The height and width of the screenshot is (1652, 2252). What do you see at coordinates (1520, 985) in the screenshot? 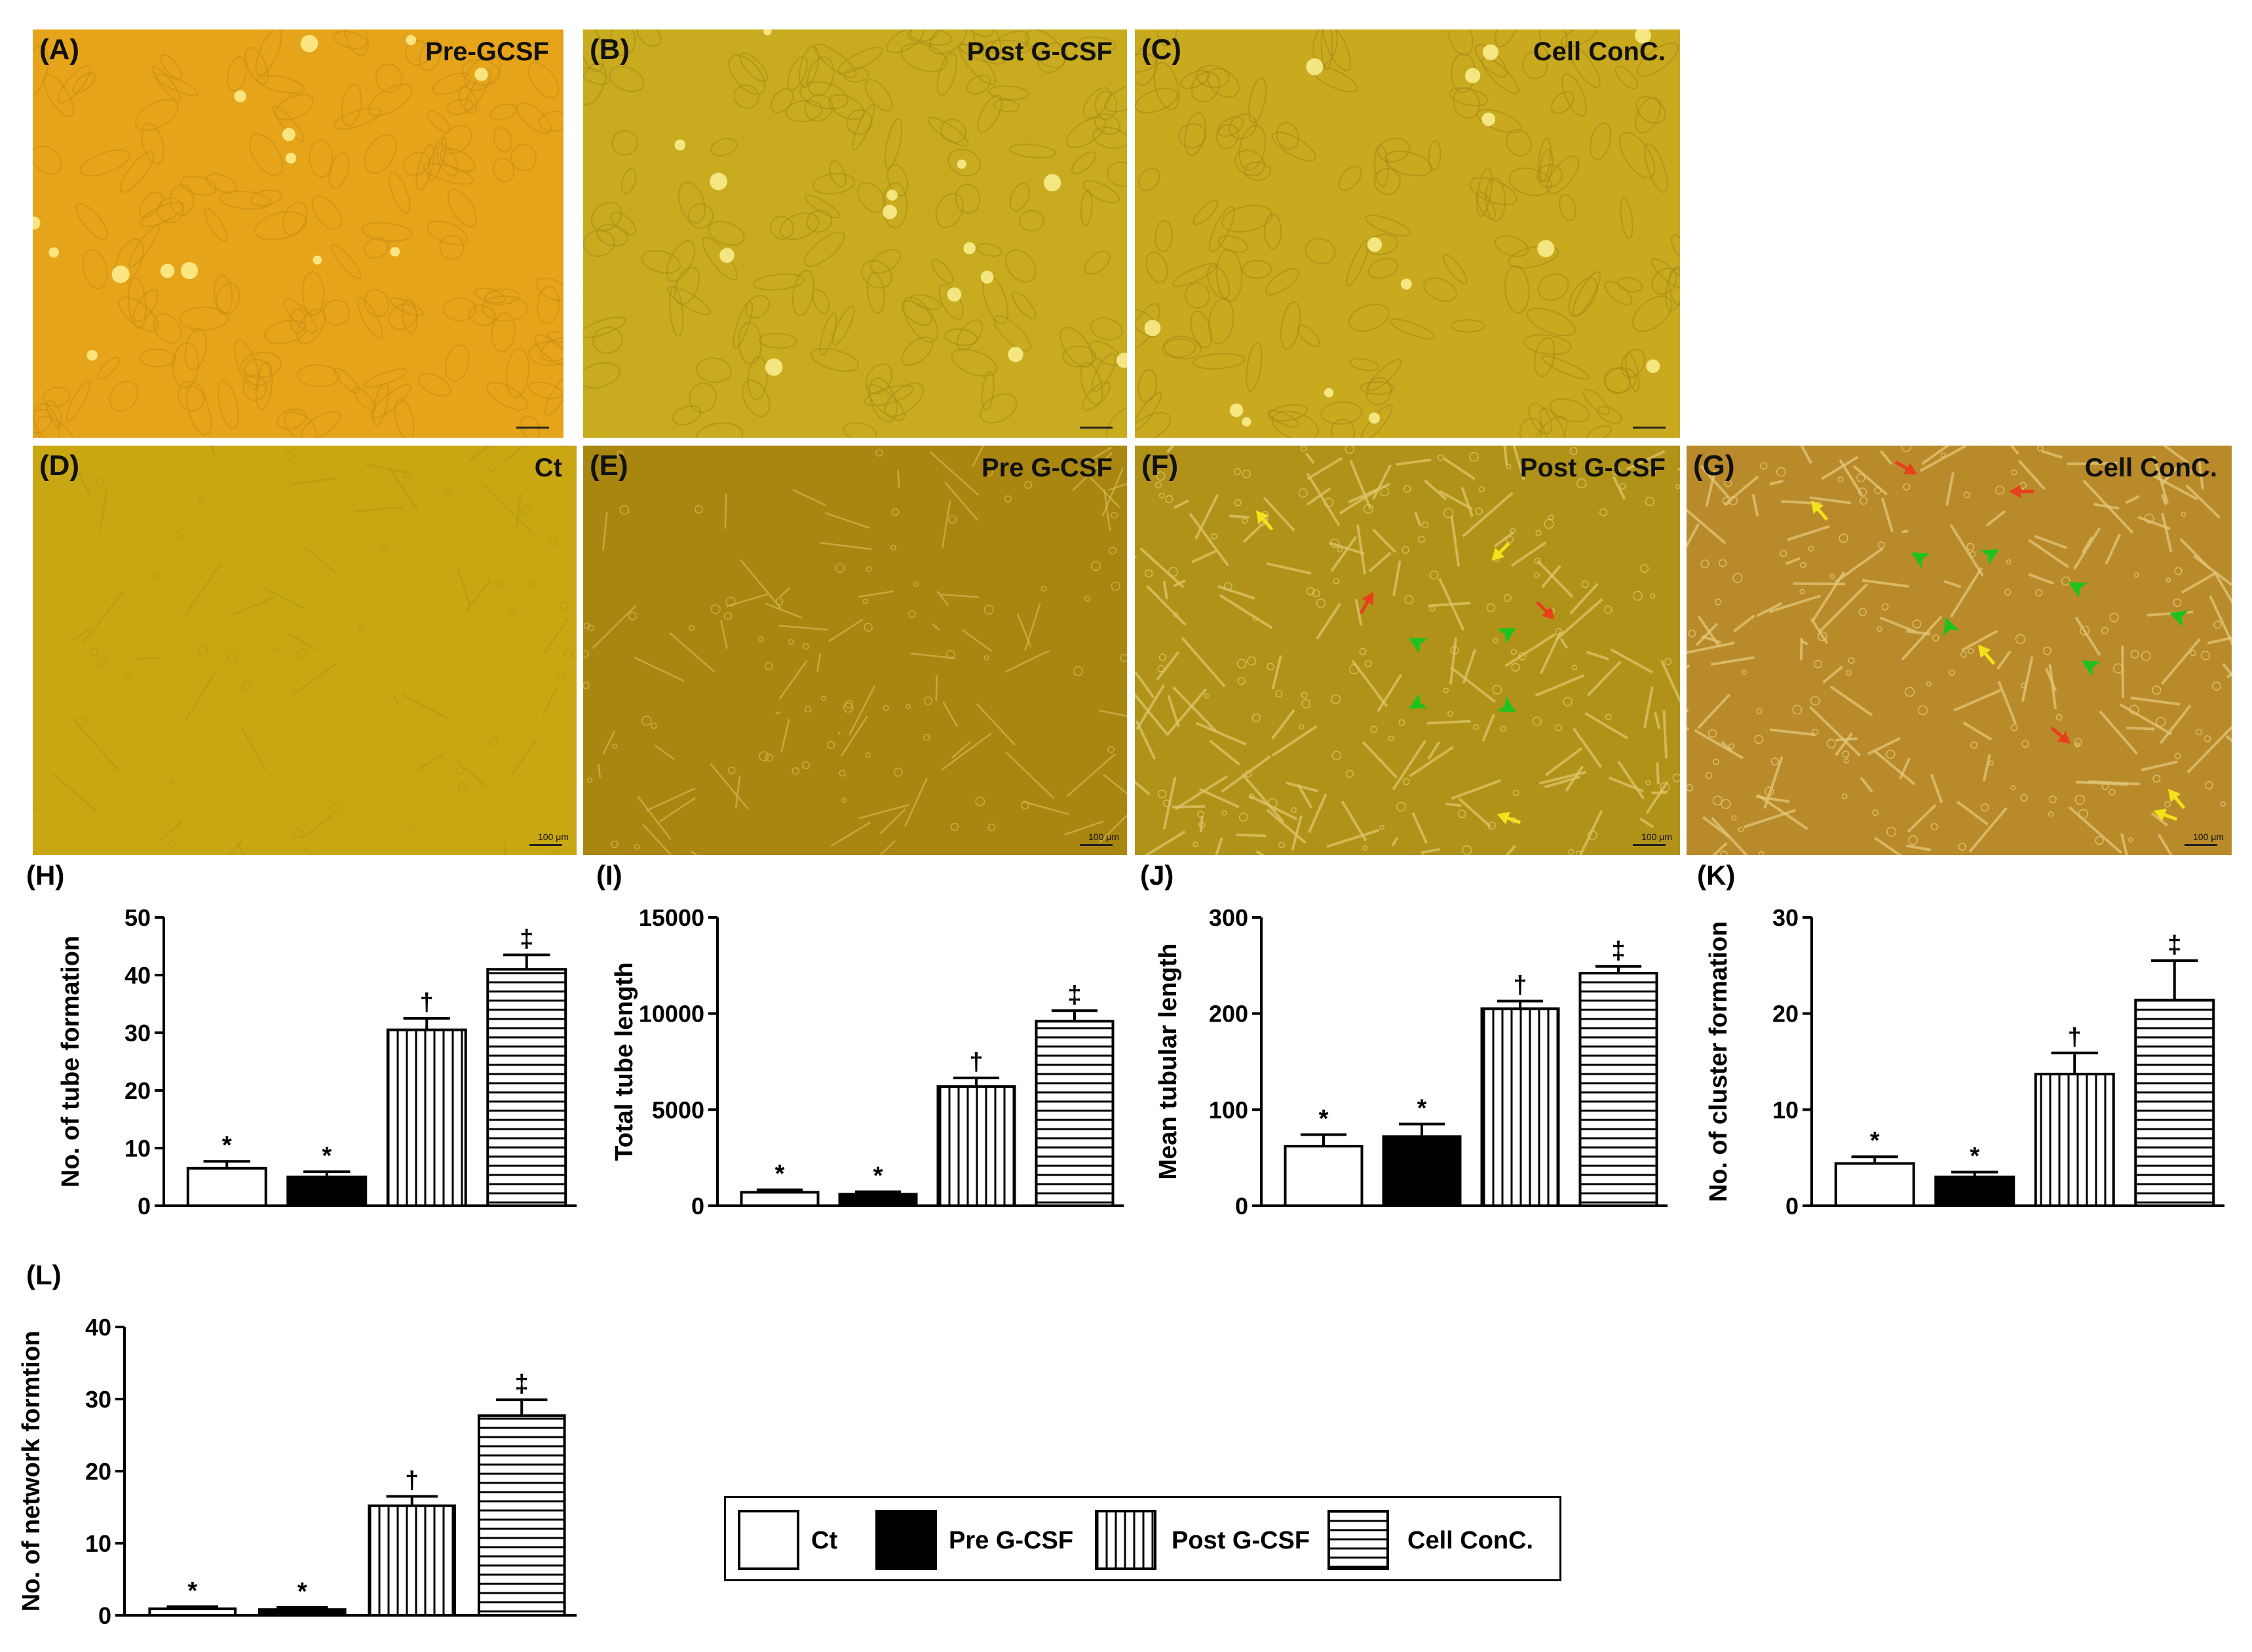
I see `significance-mark: †` at bounding box center [1520, 985].